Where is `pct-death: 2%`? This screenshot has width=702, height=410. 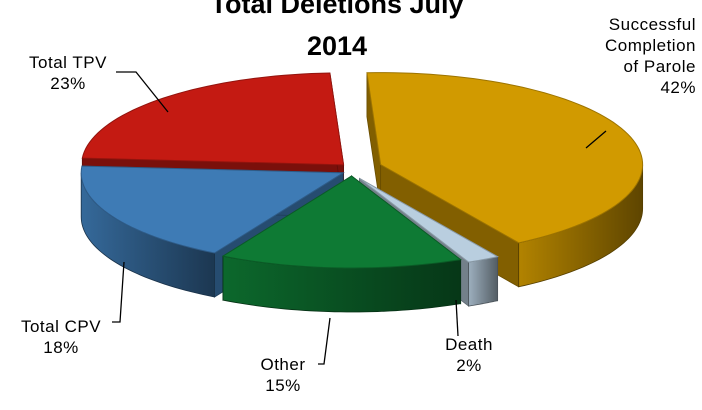
pct-death: 2% is located at coordinates (469, 365).